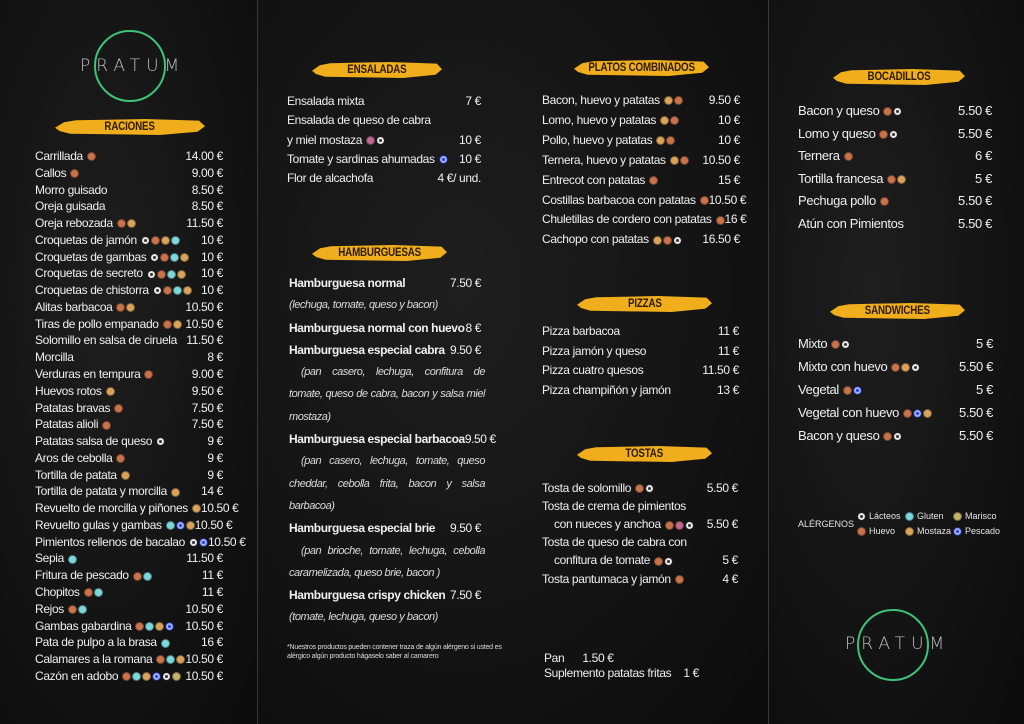 Image resolution: width=1024 pixels, height=724 pixels. Describe the element at coordinates (819, 155) in the screenshot. I see `item-name: Ternera` at that location.